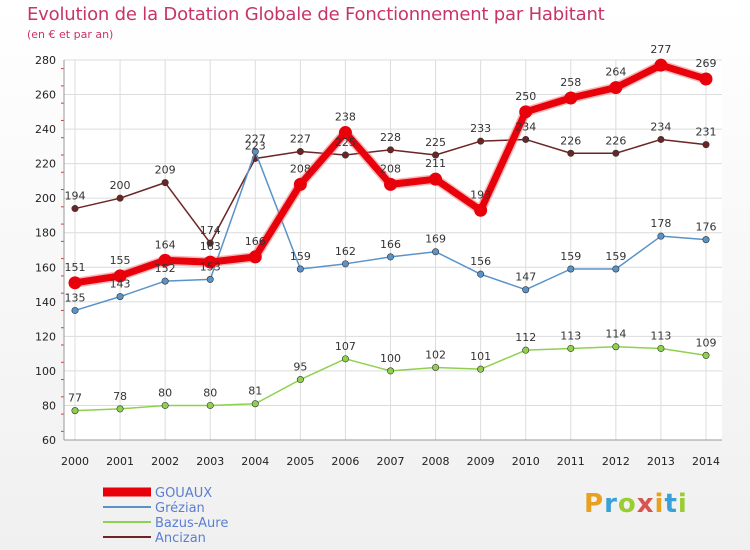 Image resolution: width=750 pixels, height=550 pixels. Describe the element at coordinates (616, 461) in the screenshot. I see `x-tick-label: 2012` at that location.